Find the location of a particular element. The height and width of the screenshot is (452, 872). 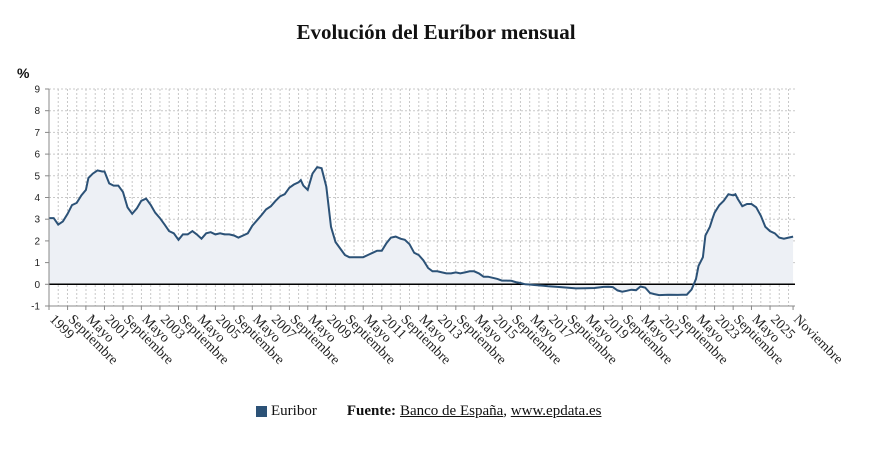

chart-title: Evolución del Euríbor mensual is located at coordinates (436, 32).